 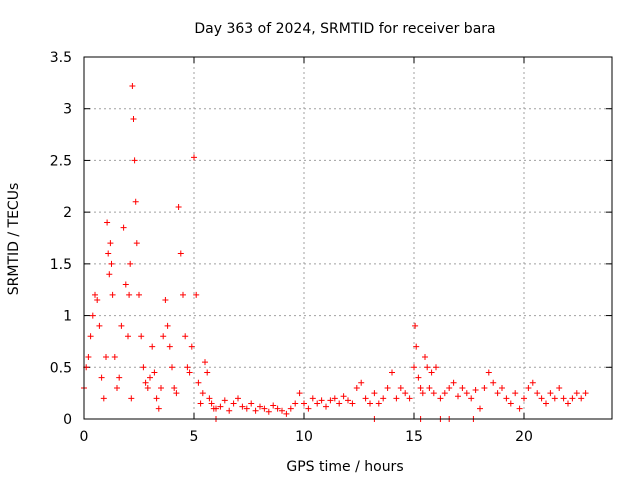 What do you see at coordinates (61, 161) in the screenshot?
I see `y-tick-label: 2.5` at bounding box center [61, 161].